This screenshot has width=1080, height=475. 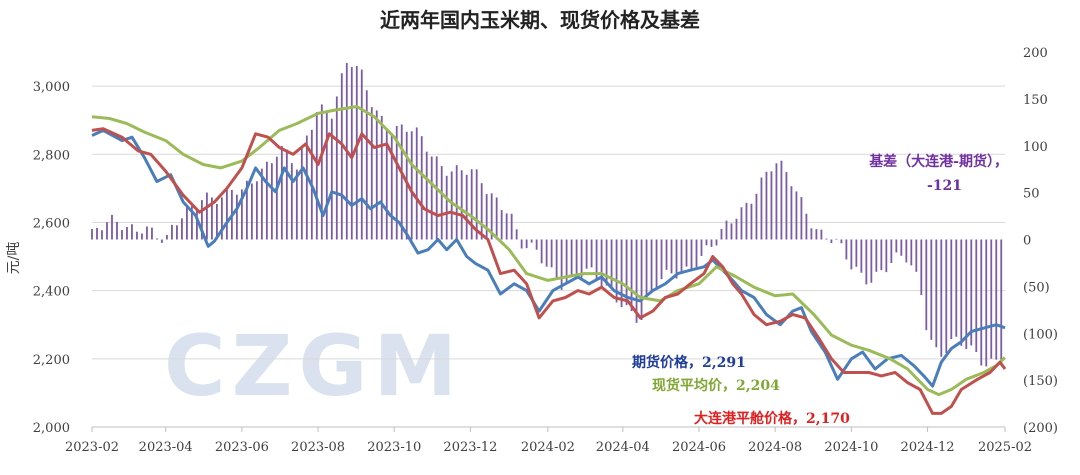 What do you see at coordinates (623, 447) in the screenshot?
I see `x-tick-label: 2024-04` at bounding box center [623, 447].